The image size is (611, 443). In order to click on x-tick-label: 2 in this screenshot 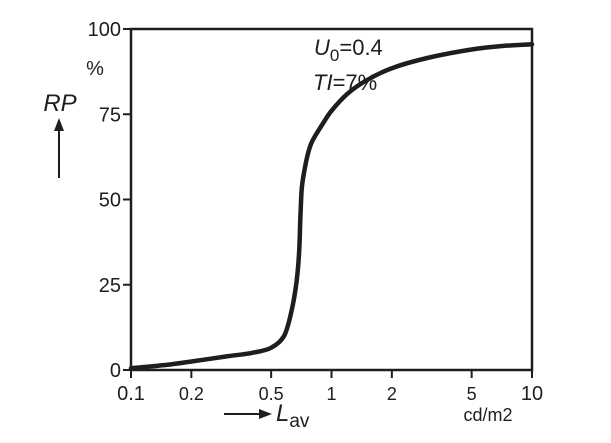, I will do `click(392, 394)`.